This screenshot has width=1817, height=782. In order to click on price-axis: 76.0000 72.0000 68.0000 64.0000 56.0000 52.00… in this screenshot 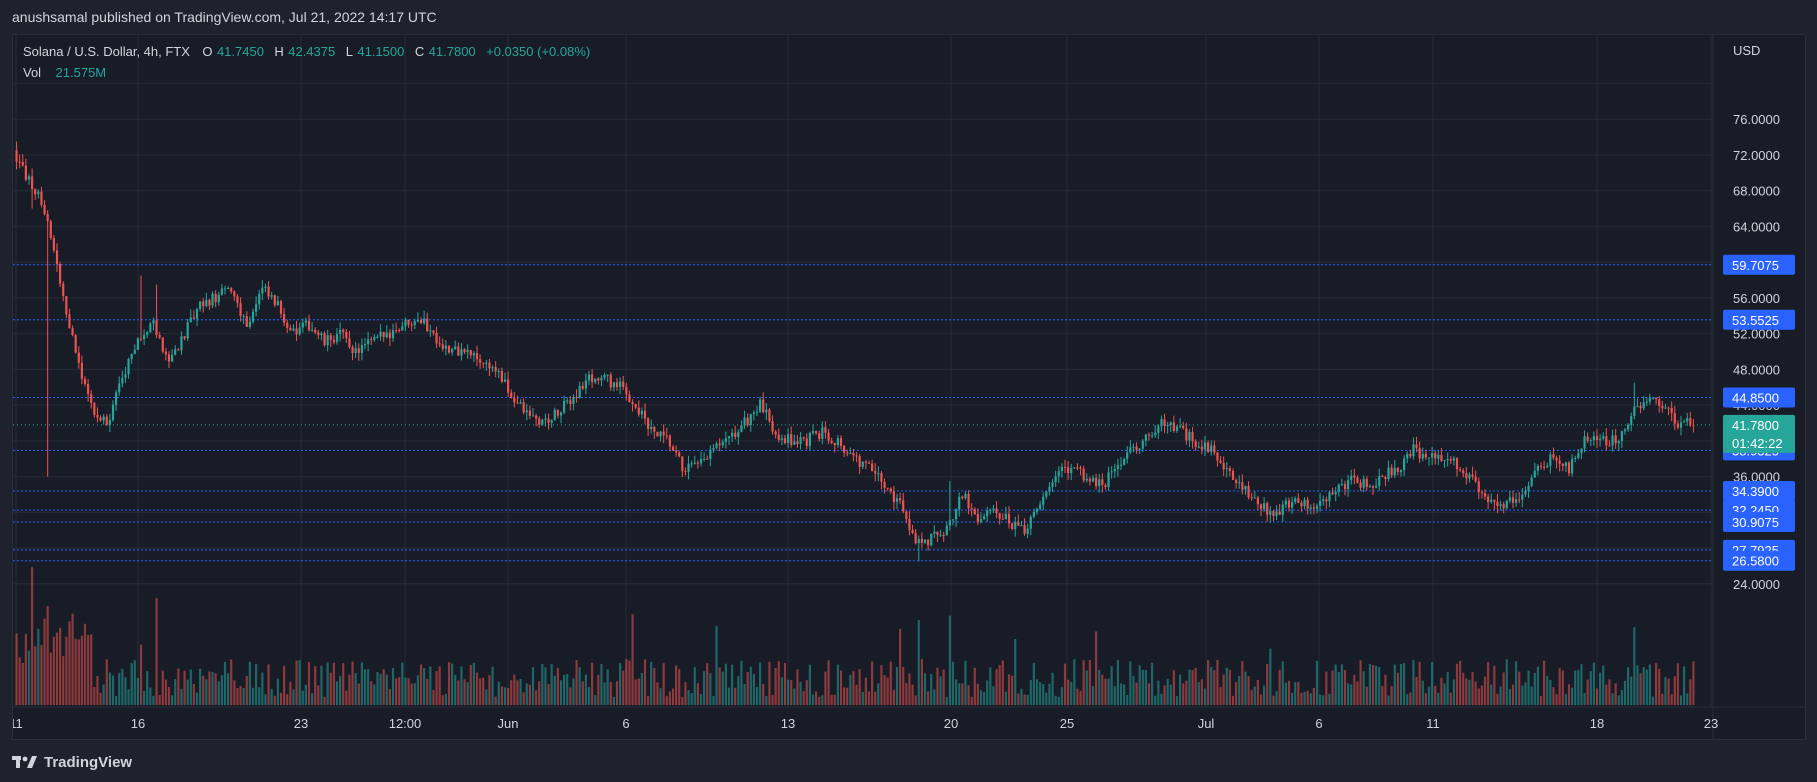, I will do `click(1759, 352)`.